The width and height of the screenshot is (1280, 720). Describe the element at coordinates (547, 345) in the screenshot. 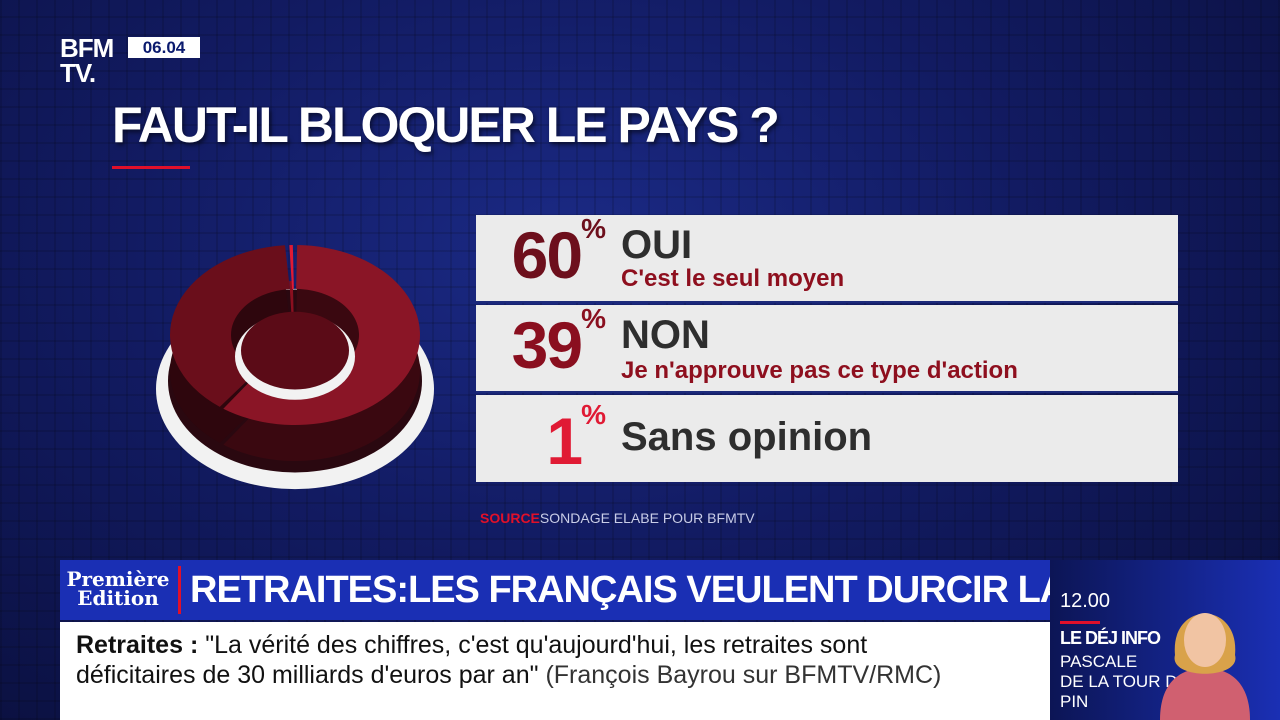

I see `pct-non-value: 39` at that location.